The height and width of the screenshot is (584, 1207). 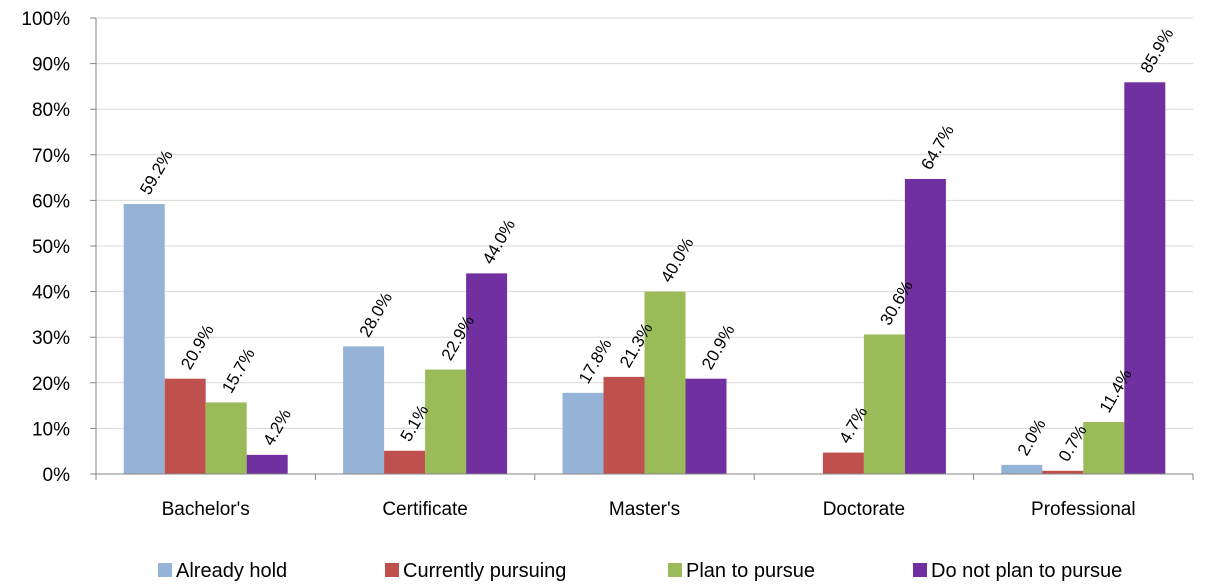 I want to click on legend-label: Already hold, so click(x=231, y=571).